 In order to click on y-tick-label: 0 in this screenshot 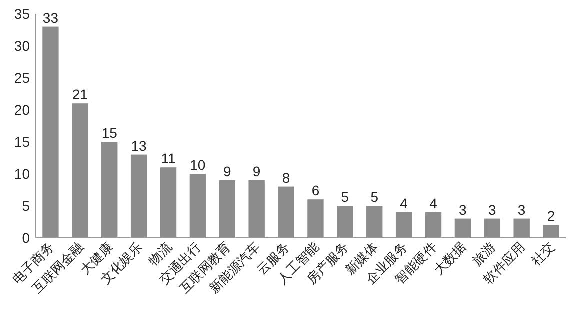, I will do `click(26, 238)`.